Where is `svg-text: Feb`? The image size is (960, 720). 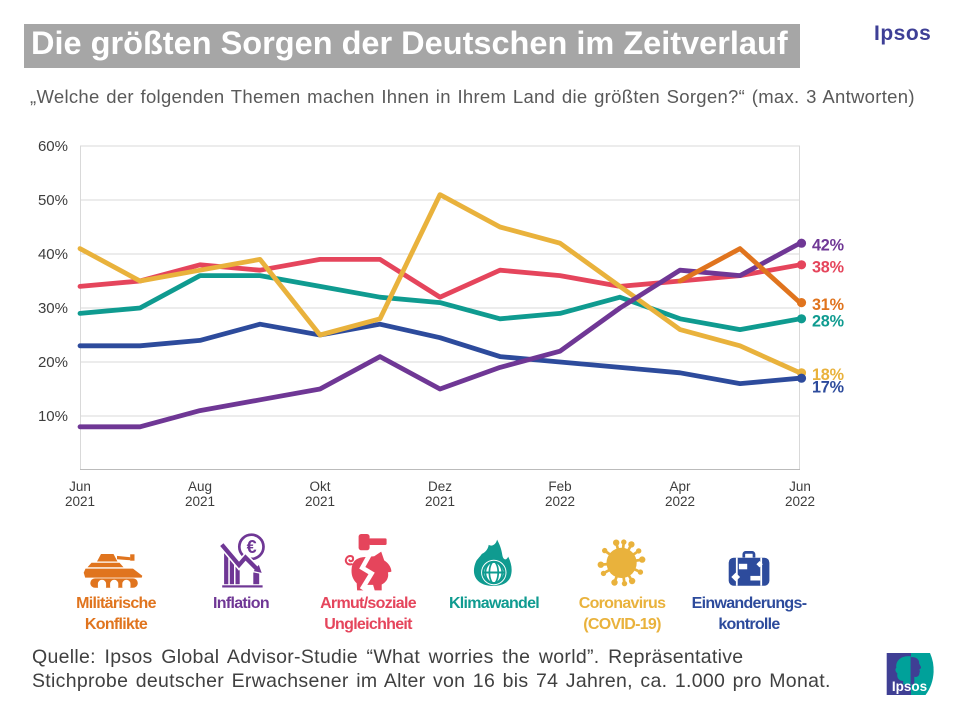
svg-text: Feb is located at coordinates (559, 486).